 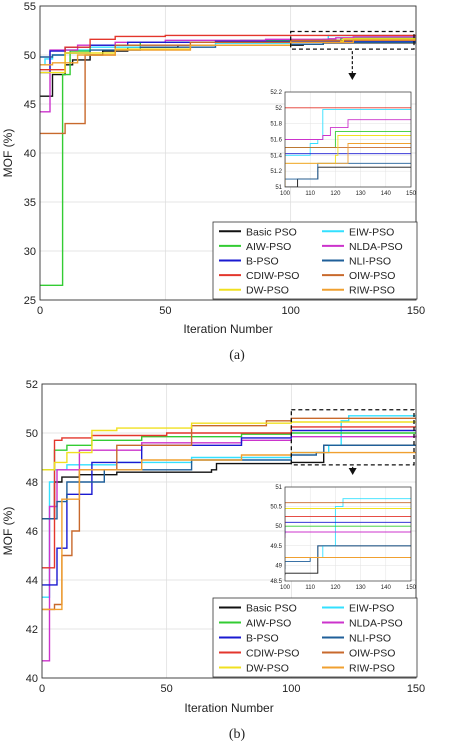 What do you see at coordinates (30, 105) in the screenshot?
I see `y-tick-label: 45` at bounding box center [30, 105].